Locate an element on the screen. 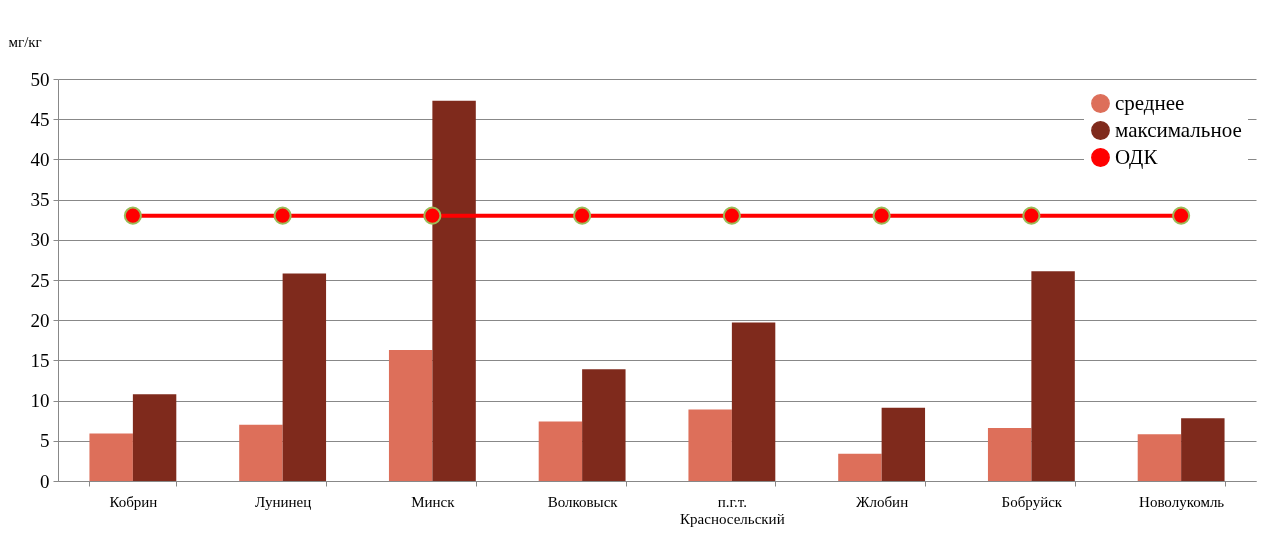 This screenshot has width=1262, height=534. x-tick-label: Бобруйск is located at coordinates (1032, 501).